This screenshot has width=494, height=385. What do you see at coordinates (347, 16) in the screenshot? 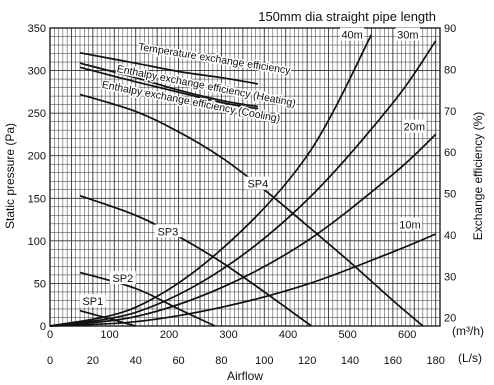
I see `chart-title: 150mm dia straight pipe length` at bounding box center [347, 16].